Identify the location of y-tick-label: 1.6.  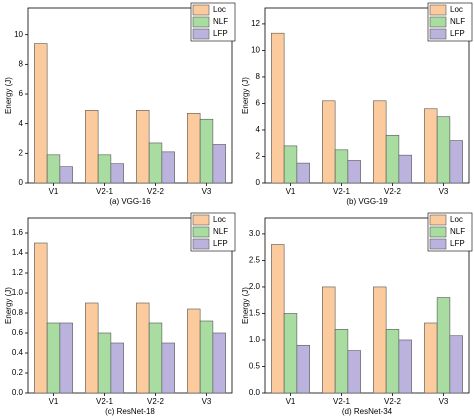
(18, 232).